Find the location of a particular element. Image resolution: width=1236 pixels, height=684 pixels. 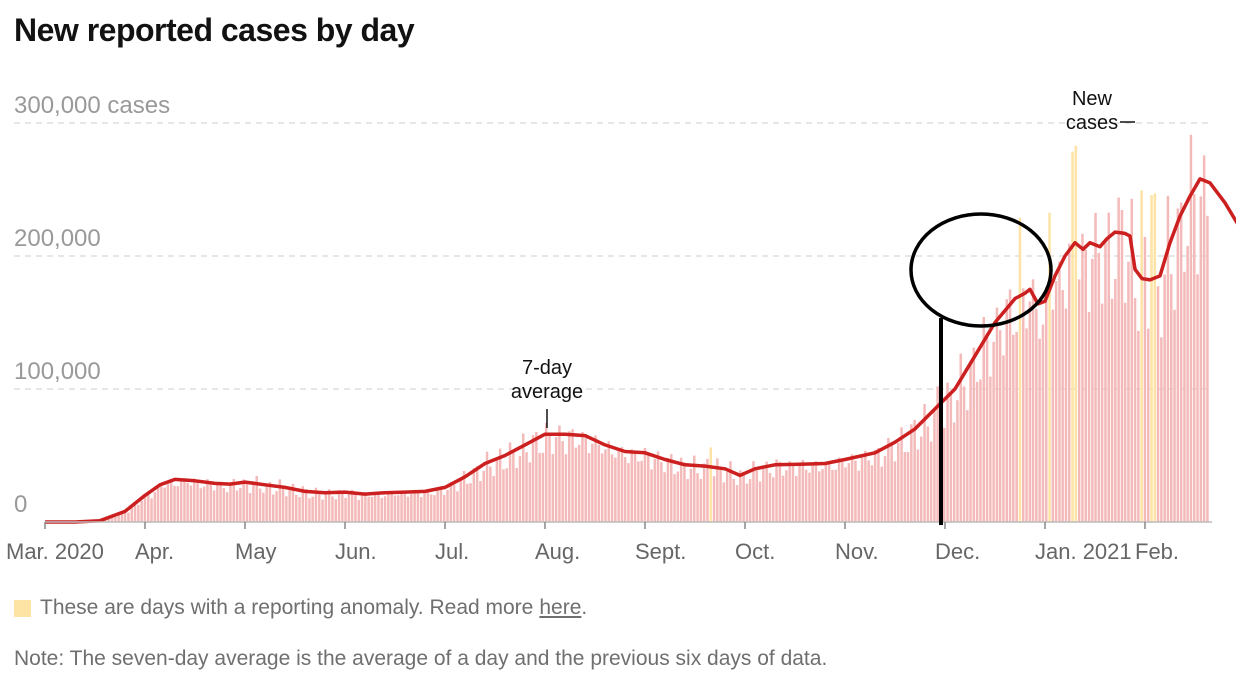

y-tick-label: 300,000 cases is located at coordinates (92, 105).